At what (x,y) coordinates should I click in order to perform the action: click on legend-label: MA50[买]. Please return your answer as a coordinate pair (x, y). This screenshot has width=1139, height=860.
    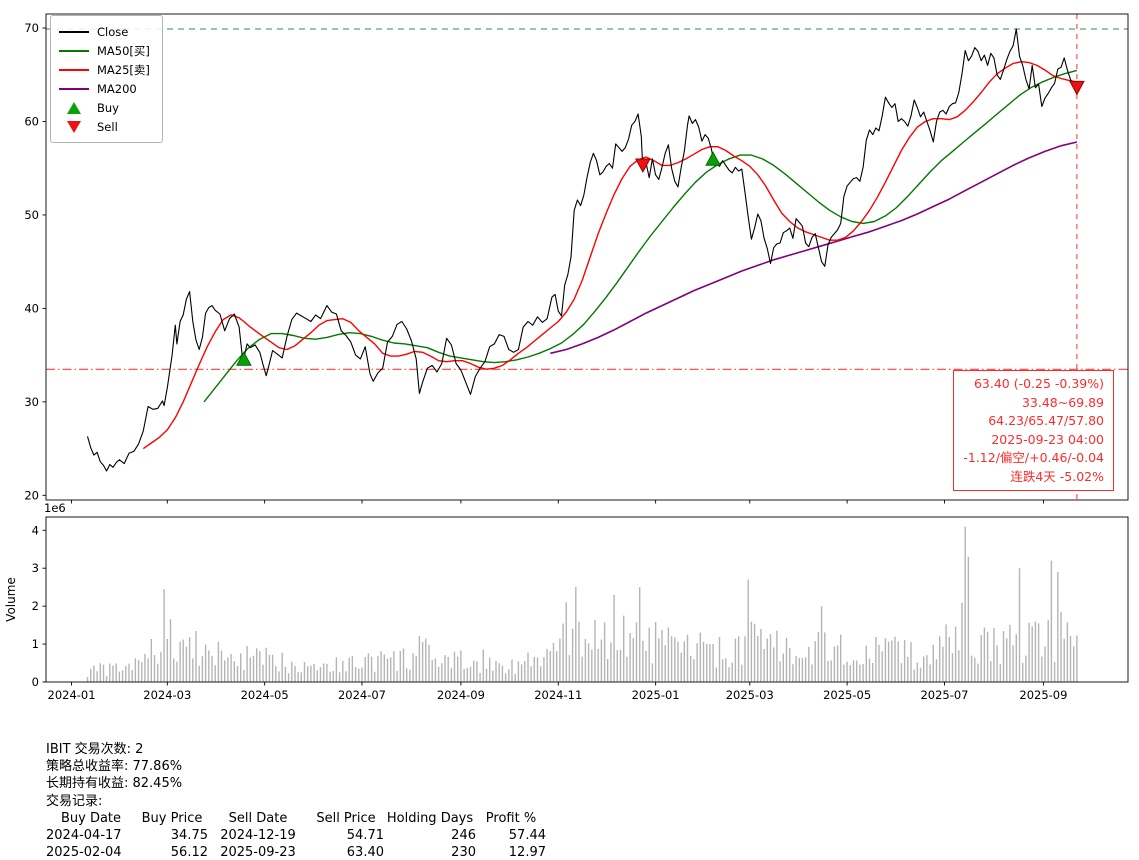
    Looking at the image, I should click on (123, 50).